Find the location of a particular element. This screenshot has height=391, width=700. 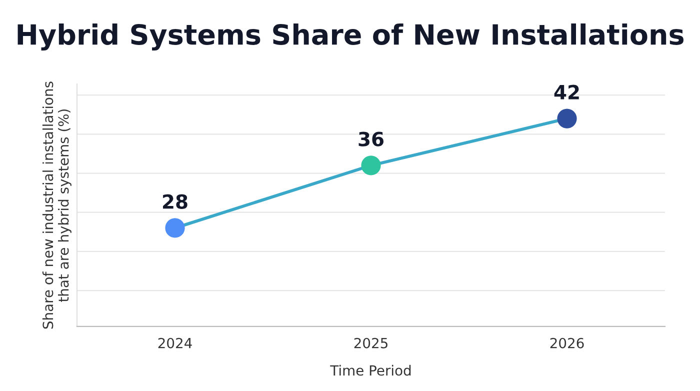

data-label: 42 is located at coordinates (566, 92).